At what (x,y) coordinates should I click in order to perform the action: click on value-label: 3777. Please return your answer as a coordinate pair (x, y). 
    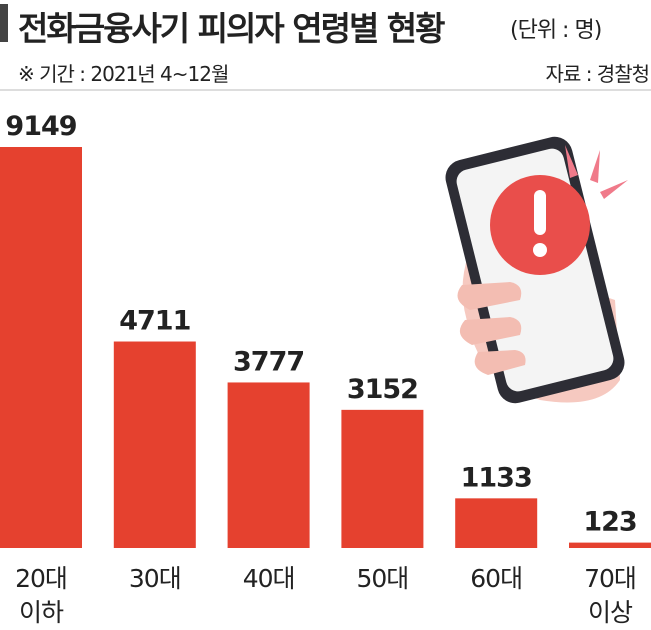
    Looking at the image, I should click on (268, 361).